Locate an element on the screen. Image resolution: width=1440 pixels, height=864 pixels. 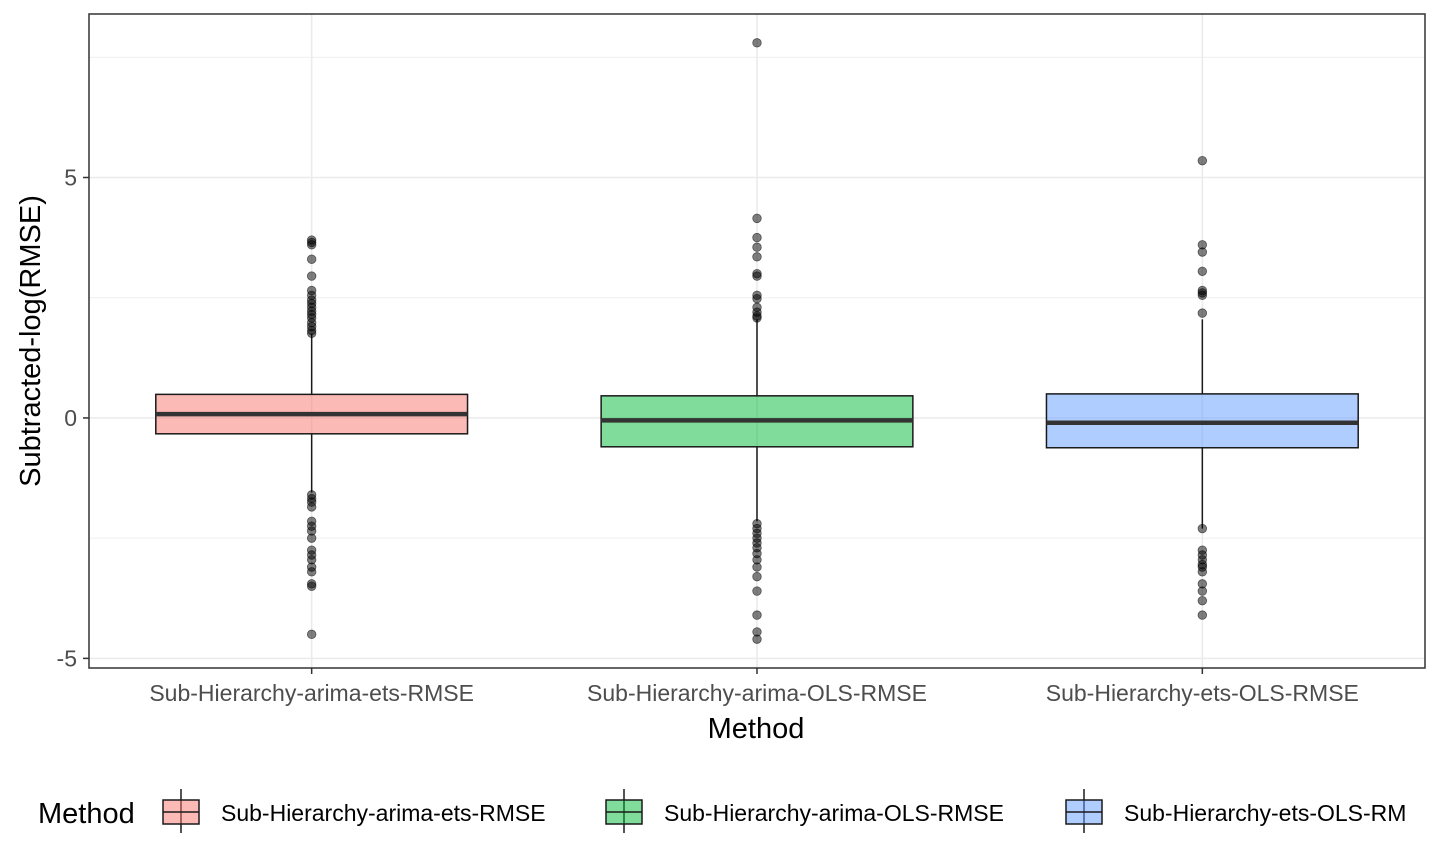
x-tick-label: Sub-Hierarchy-arima-ets-RMSE is located at coordinates (311, 693).